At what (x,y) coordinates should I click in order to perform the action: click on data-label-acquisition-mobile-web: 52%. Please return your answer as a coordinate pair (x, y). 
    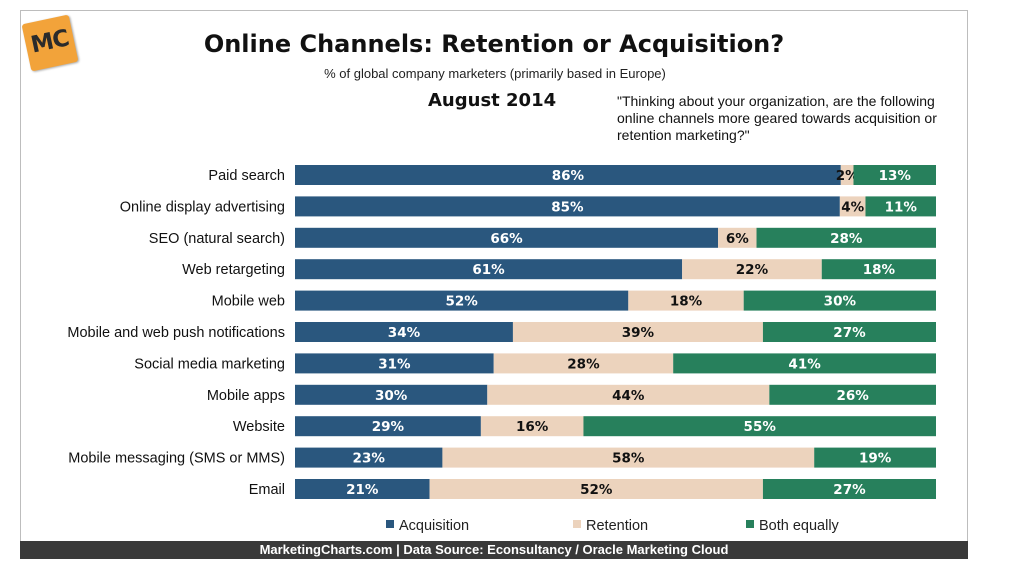
    Looking at the image, I should click on (461, 302).